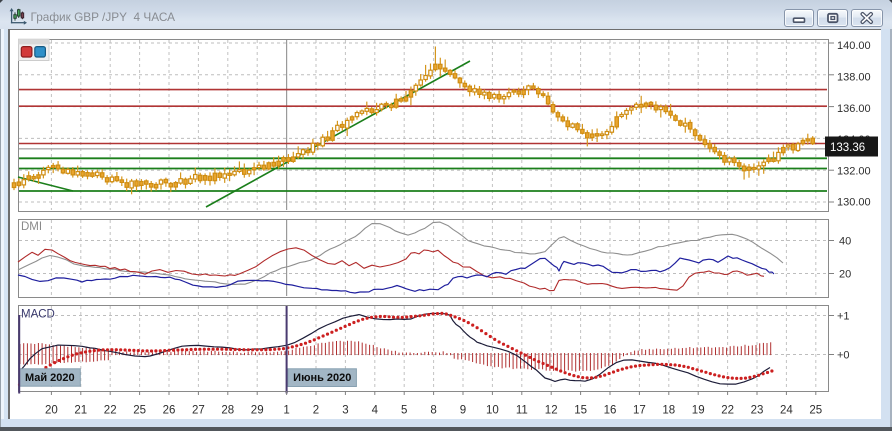  Describe the element at coordinates (580, 411) in the screenshot. I see `svg-text: 15` at that location.